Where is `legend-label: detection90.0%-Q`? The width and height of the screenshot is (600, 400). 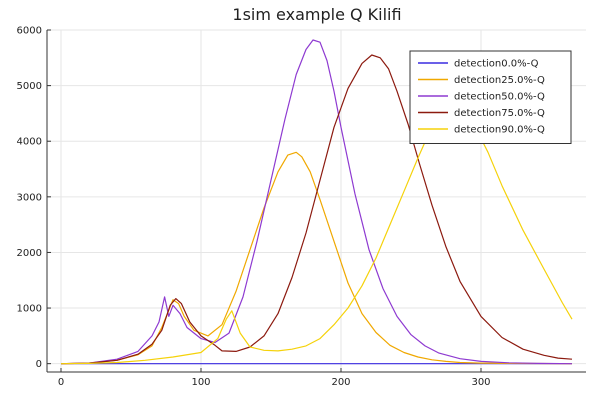 legend-label: detection90.0%-Q is located at coordinates (499, 130).